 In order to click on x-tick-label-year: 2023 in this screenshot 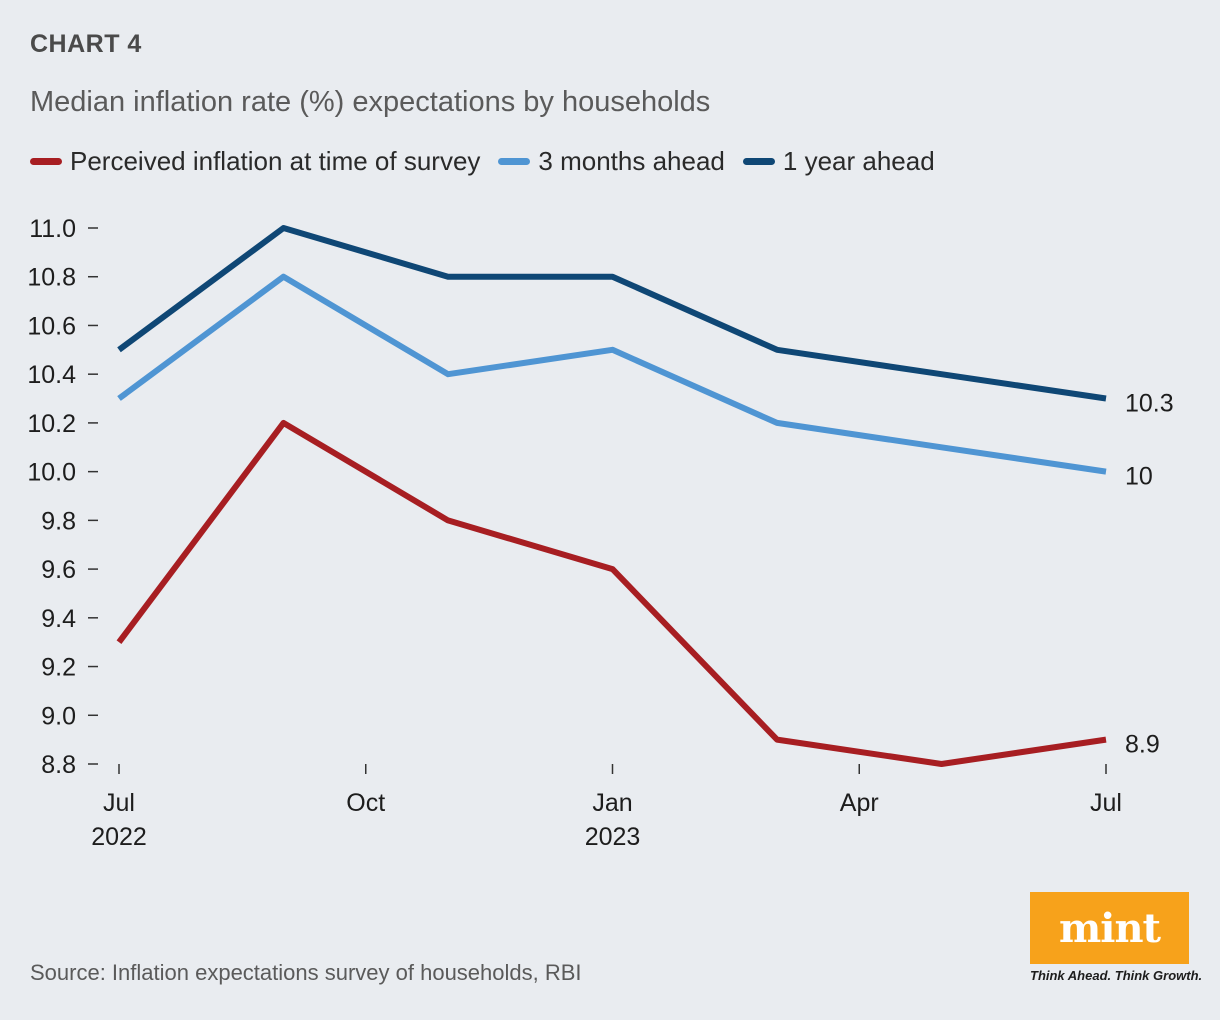, I will do `click(613, 837)`.